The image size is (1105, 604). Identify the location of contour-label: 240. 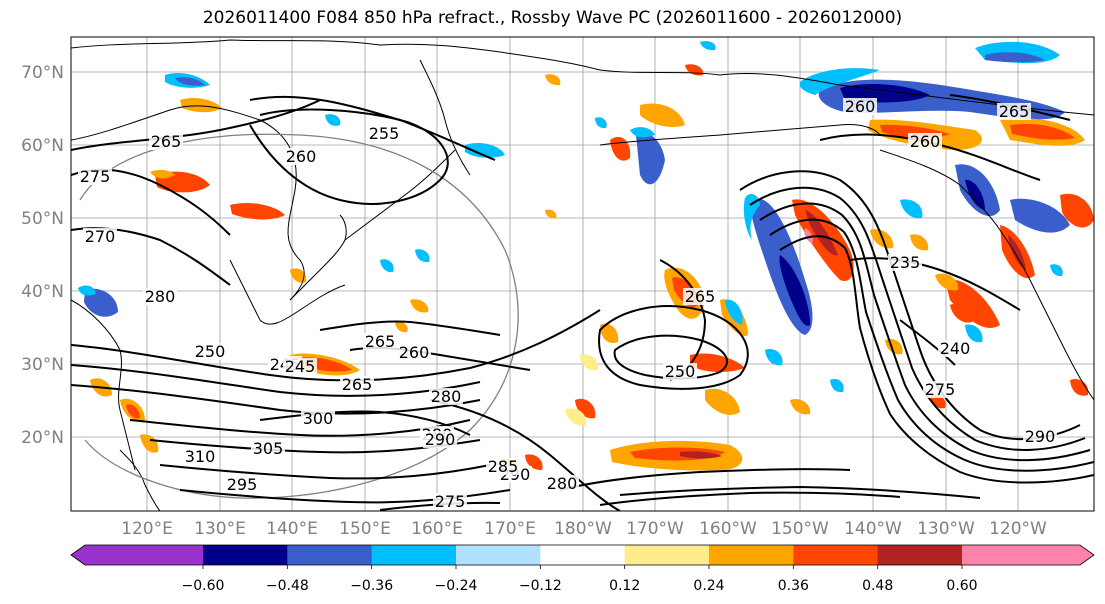
(955, 348).